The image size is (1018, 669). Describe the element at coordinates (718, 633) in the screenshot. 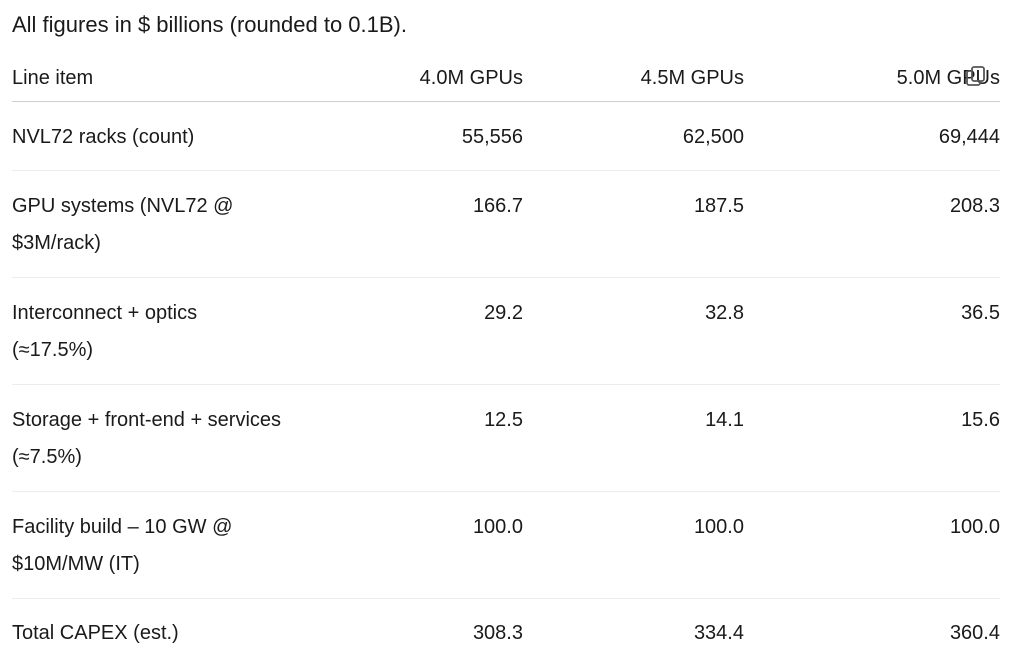

I see `cell-value: 334.4` at that location.